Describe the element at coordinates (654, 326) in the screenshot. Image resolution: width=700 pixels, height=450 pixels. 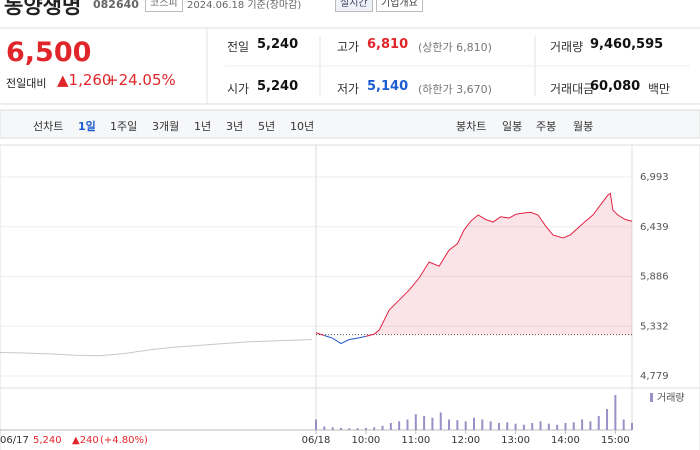
I see `y-tick-label: 5,332` at that location.